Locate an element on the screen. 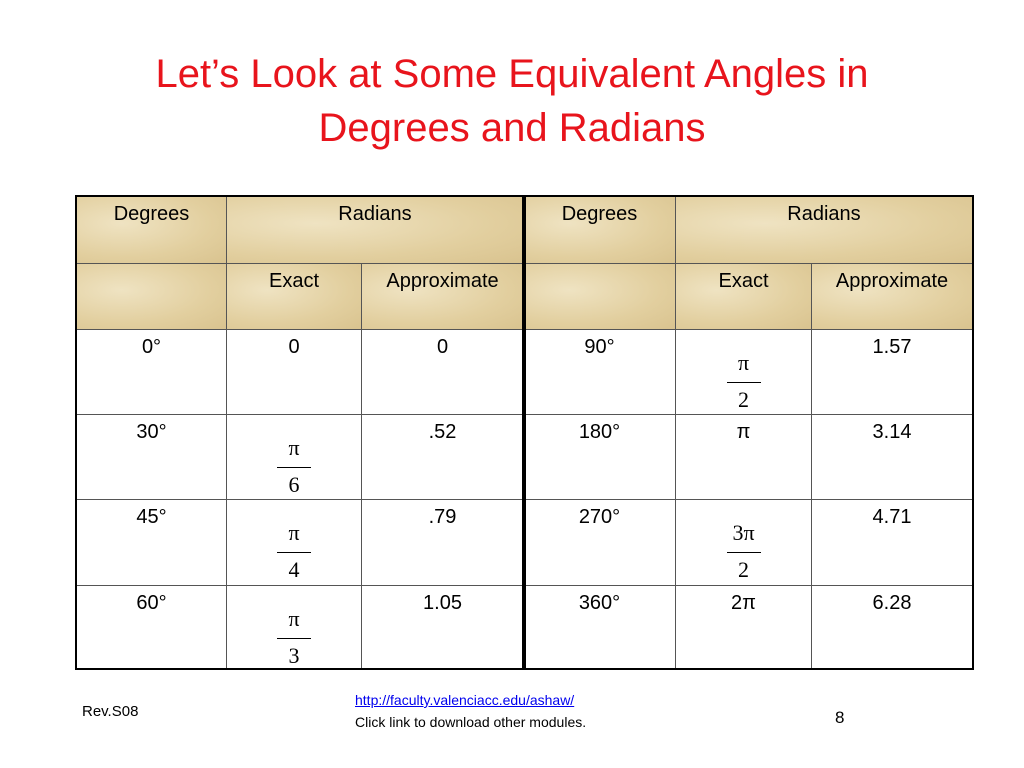 The height and width of the screenshot is (768, 1024). denominator: 3 is located at coordinates (294, 655).